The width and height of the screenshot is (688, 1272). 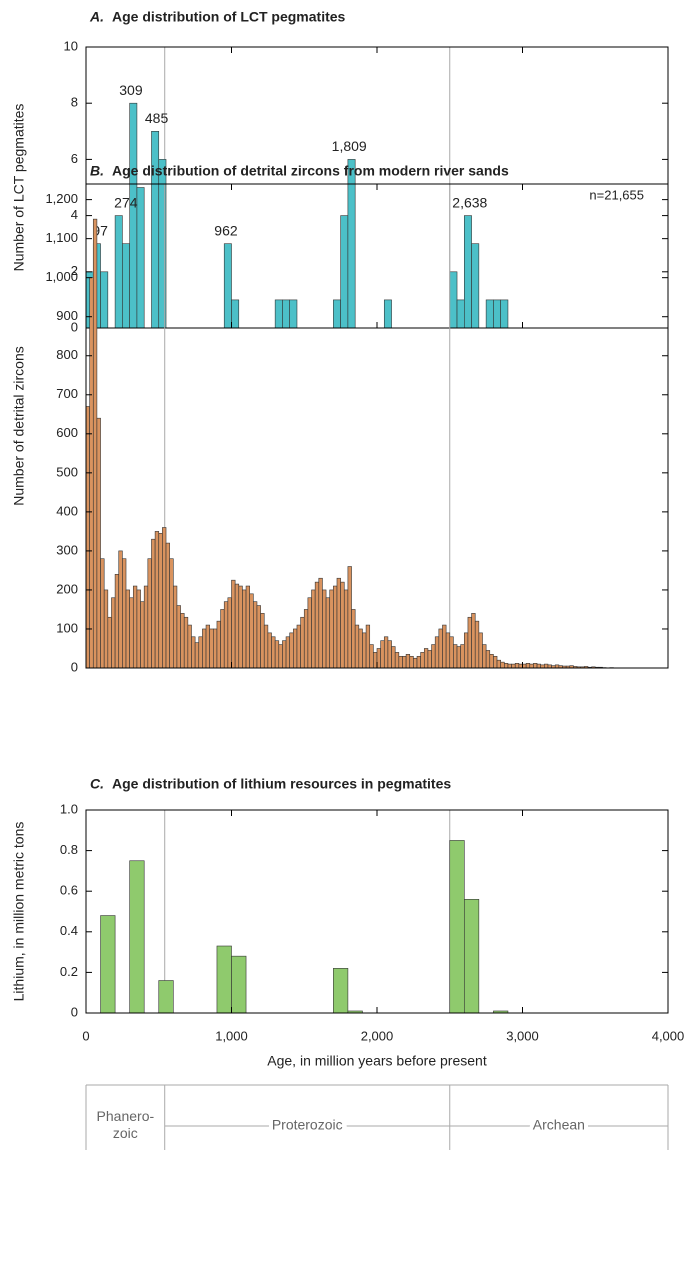 What do you see at coordinates (67, 471) in the screenshot?
I see `y-tick-label: 500` at bounding box center [67, 471].